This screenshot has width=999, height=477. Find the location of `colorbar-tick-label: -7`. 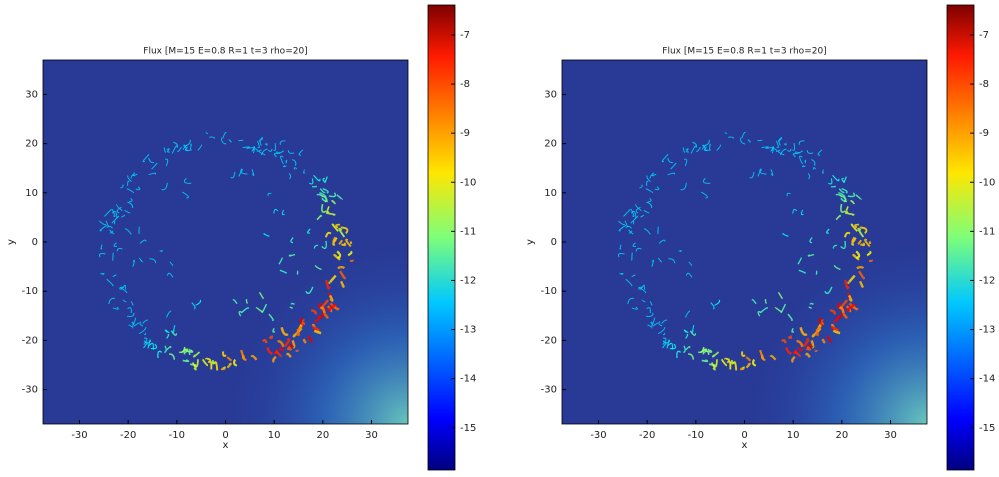

colorbar-tick-label: -7 is located at coordinates (465, 35).